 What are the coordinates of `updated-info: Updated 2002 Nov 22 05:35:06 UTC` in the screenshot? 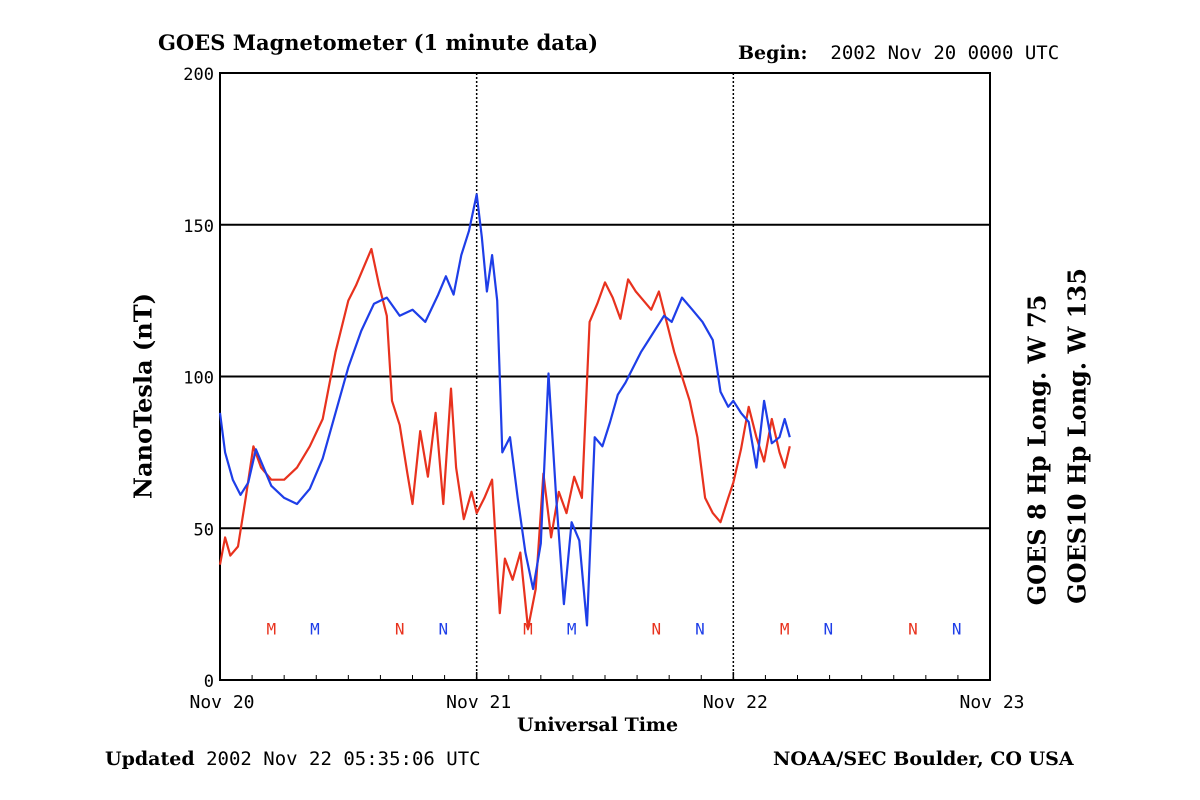 It's located at (293, 759).